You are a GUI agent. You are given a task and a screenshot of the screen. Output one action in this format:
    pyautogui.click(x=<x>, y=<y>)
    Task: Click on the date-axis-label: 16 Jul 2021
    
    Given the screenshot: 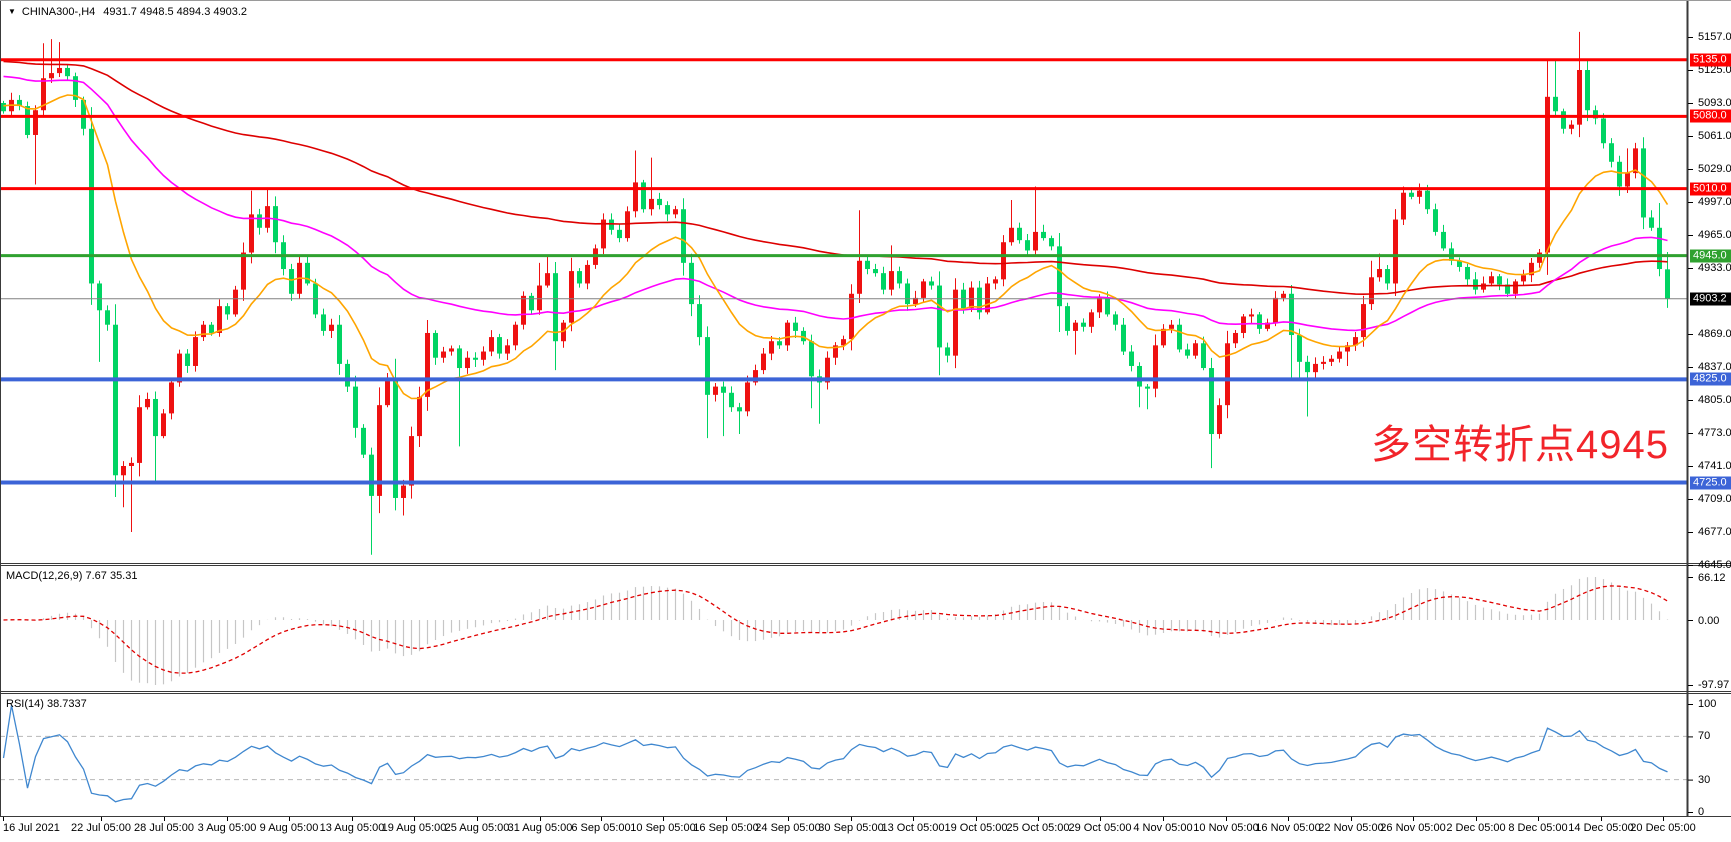 What is the action you would take?
    pyautogui.click(x=31, y=828)
    